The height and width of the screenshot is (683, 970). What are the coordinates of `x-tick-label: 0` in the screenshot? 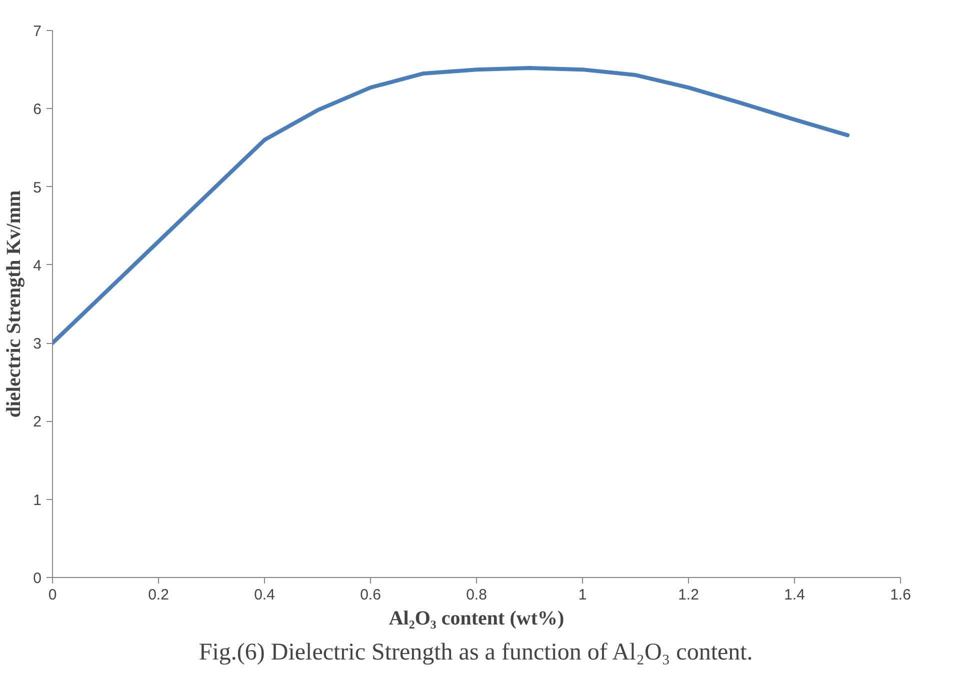 It's located at (52, 595).